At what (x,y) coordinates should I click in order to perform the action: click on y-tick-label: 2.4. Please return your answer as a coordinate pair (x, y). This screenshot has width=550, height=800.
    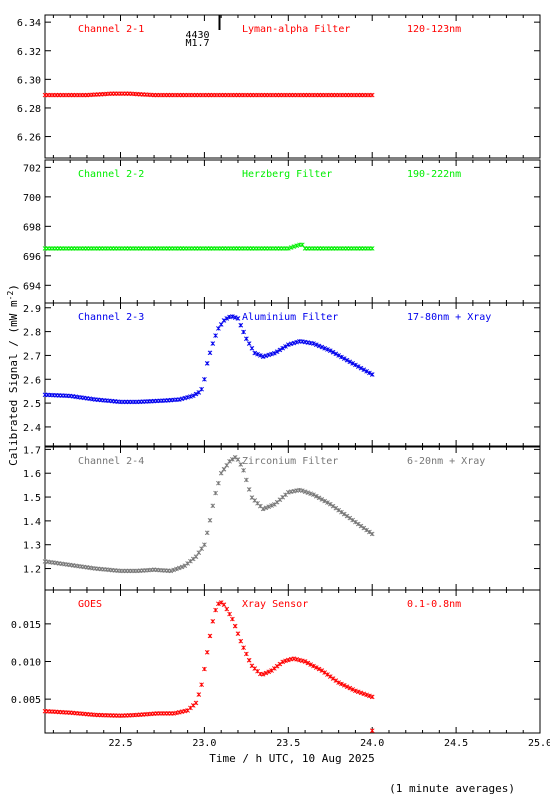
    Looking at the image, I should click on (32, 428).